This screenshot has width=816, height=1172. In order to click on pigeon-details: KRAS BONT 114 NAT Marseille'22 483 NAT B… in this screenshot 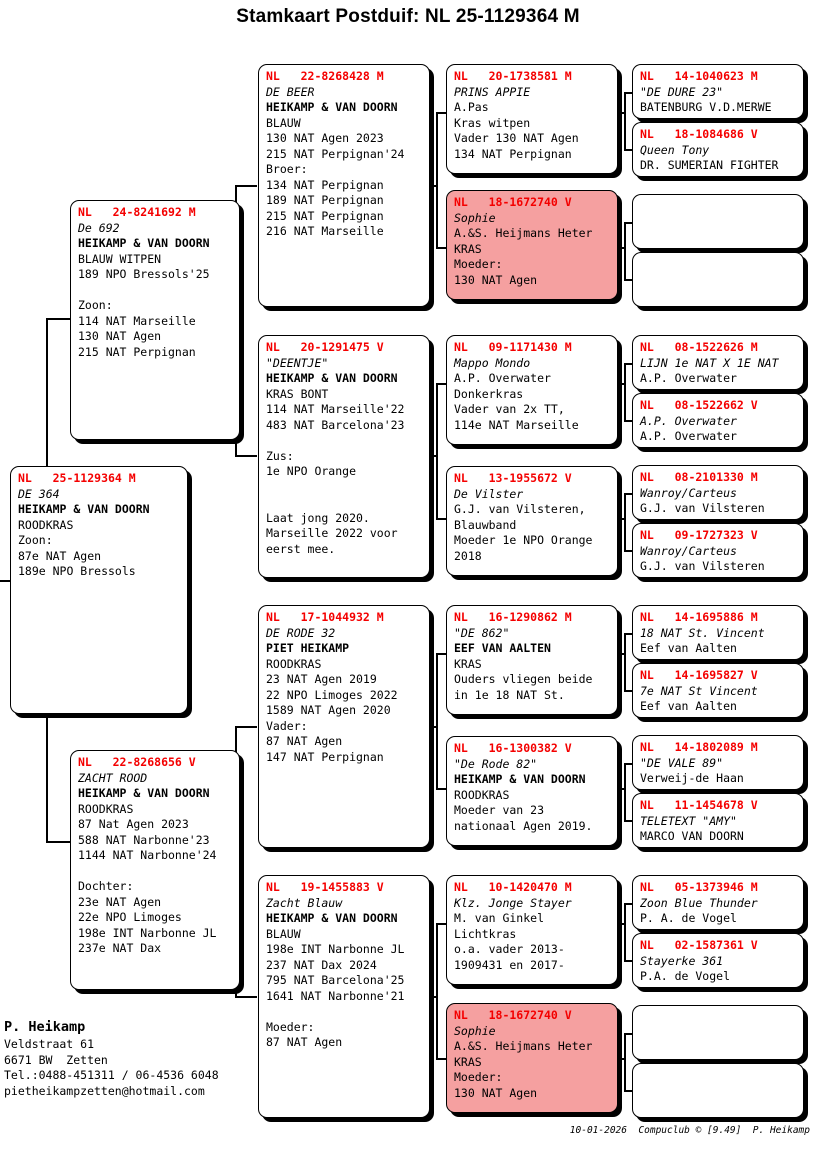, I will do `click(335, 471)`.